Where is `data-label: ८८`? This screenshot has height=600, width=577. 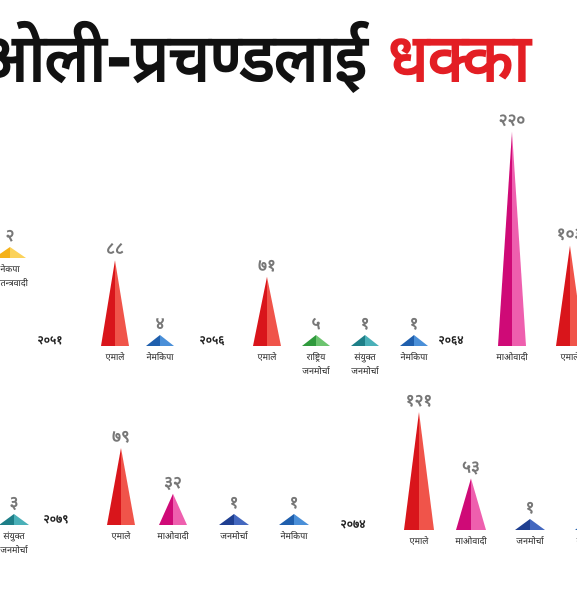
data-label: ८८ is located at coordinates (115, 249).